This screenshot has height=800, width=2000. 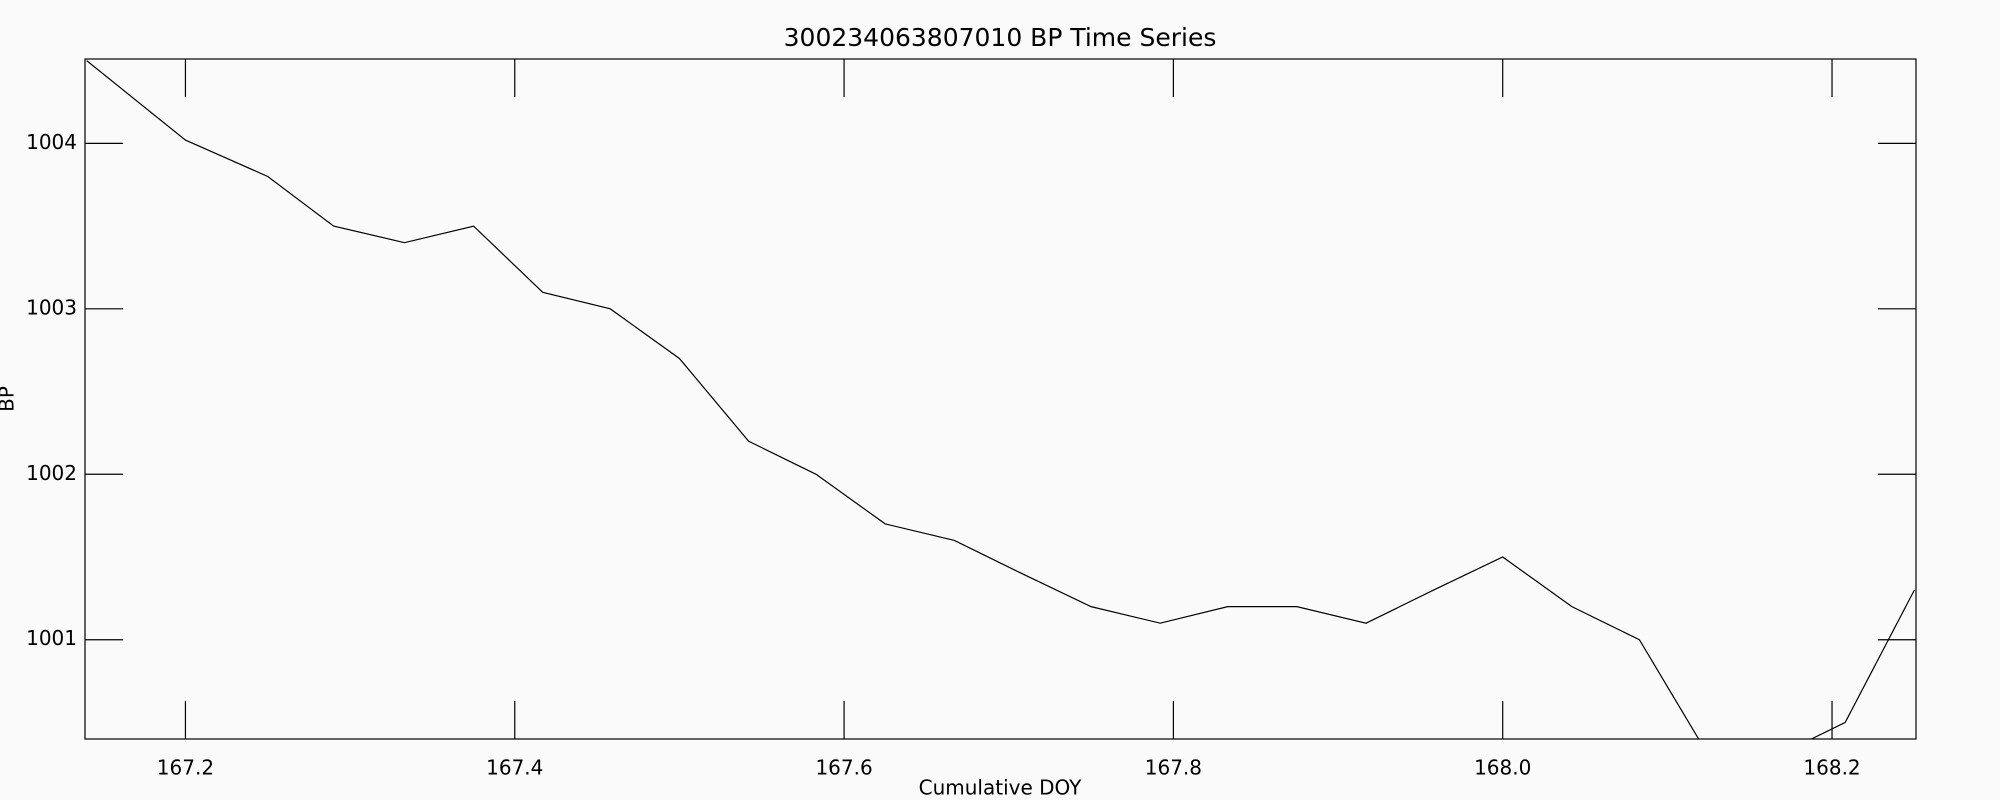 I want to click on y-tick-label: 1003, so click(x=51, y=307).